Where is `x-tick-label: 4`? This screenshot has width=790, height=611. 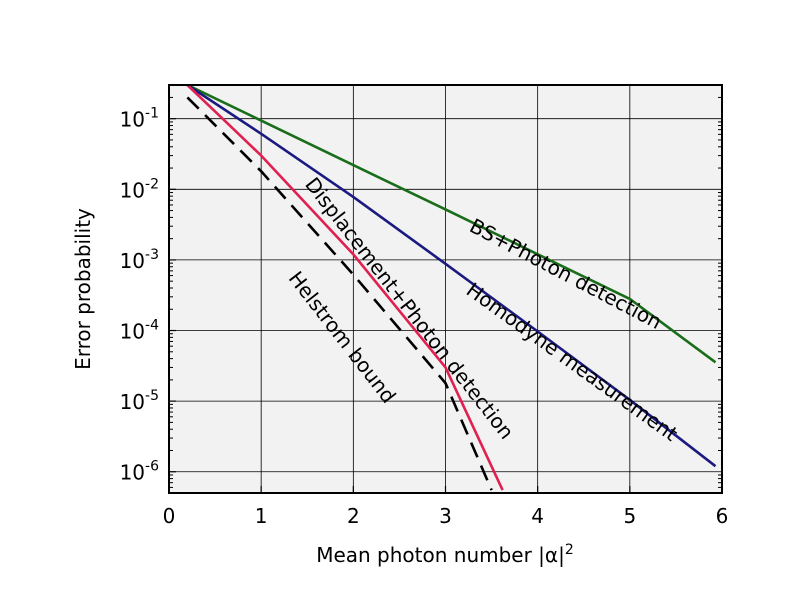 x-tick-label: 4 is located at coordinates (537, 516).